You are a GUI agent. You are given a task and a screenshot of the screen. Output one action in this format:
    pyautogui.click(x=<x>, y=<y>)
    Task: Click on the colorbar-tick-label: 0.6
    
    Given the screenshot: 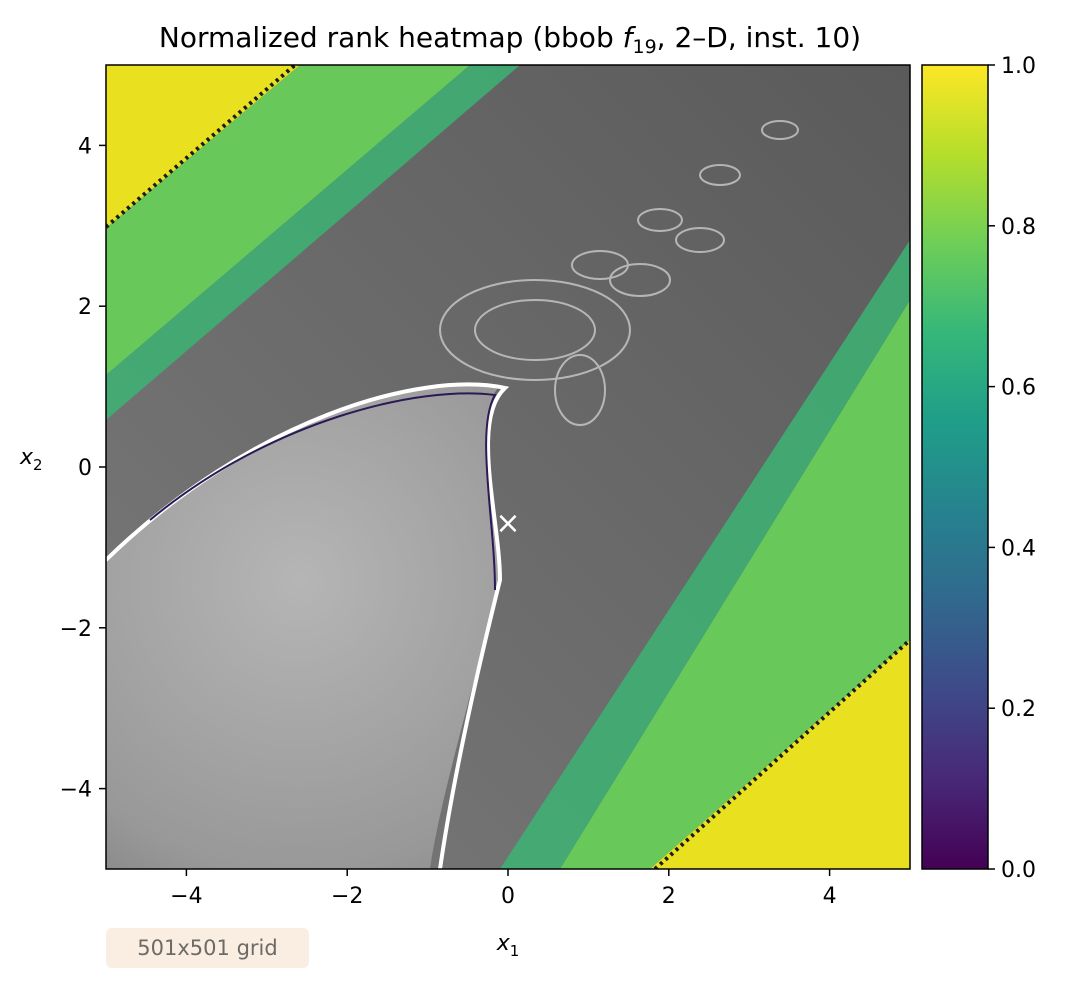 What is the action you would take?
    pyautogui.click(x=1018, y=388)
    